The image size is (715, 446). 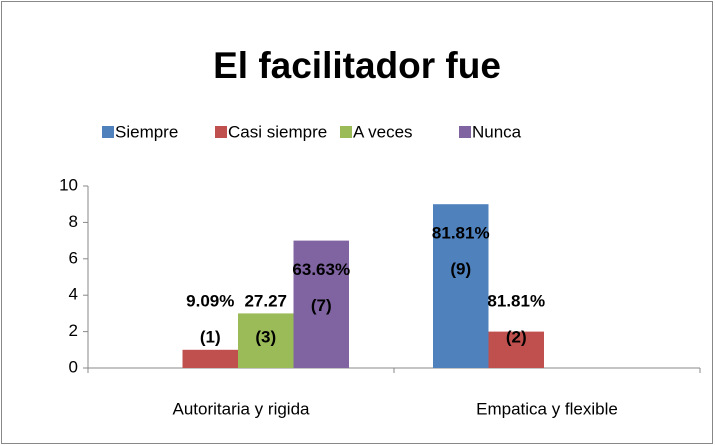 What do you see at coordinates (516, 336) in the screenshot?
I see `data-label: (2)` at bounding box center [516, 336].